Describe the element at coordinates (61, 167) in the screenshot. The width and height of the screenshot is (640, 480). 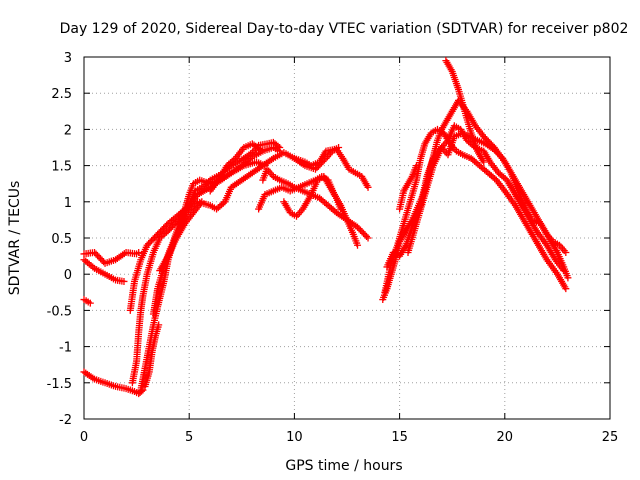
I see `y-tick-label: 1.5` at that location.